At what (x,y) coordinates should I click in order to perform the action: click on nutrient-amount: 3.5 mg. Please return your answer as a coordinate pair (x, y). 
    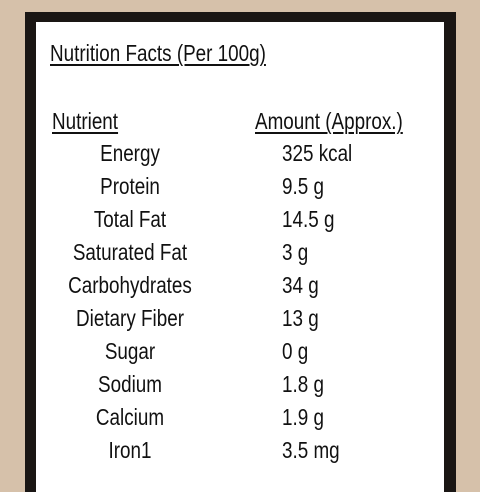
    Looking at the image, I should click on (311, 450).